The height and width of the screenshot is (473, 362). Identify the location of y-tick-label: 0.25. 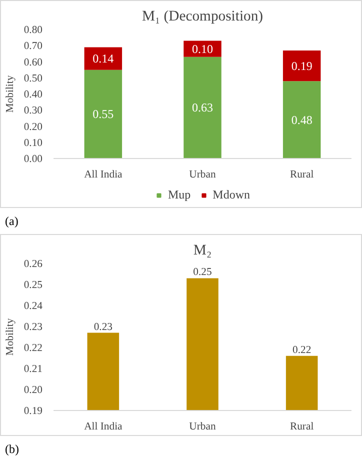
(33, 285).